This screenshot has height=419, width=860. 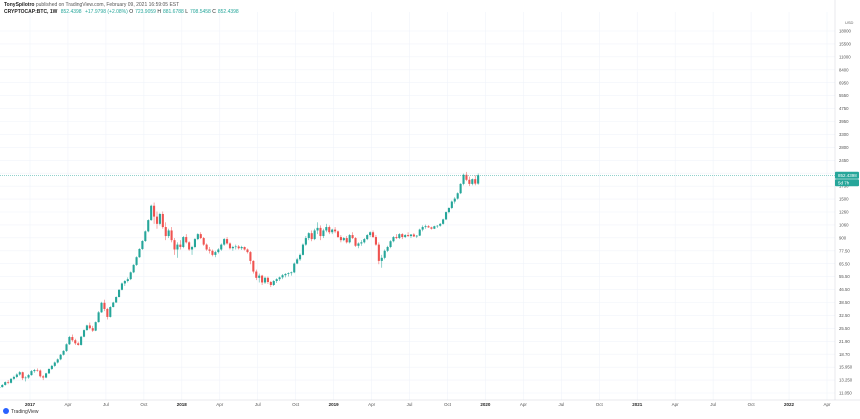 What do you see at coordinates (844, 199) in the screenshot?
I see `y-tick-label: 1500` at bounding box center [844, 199].